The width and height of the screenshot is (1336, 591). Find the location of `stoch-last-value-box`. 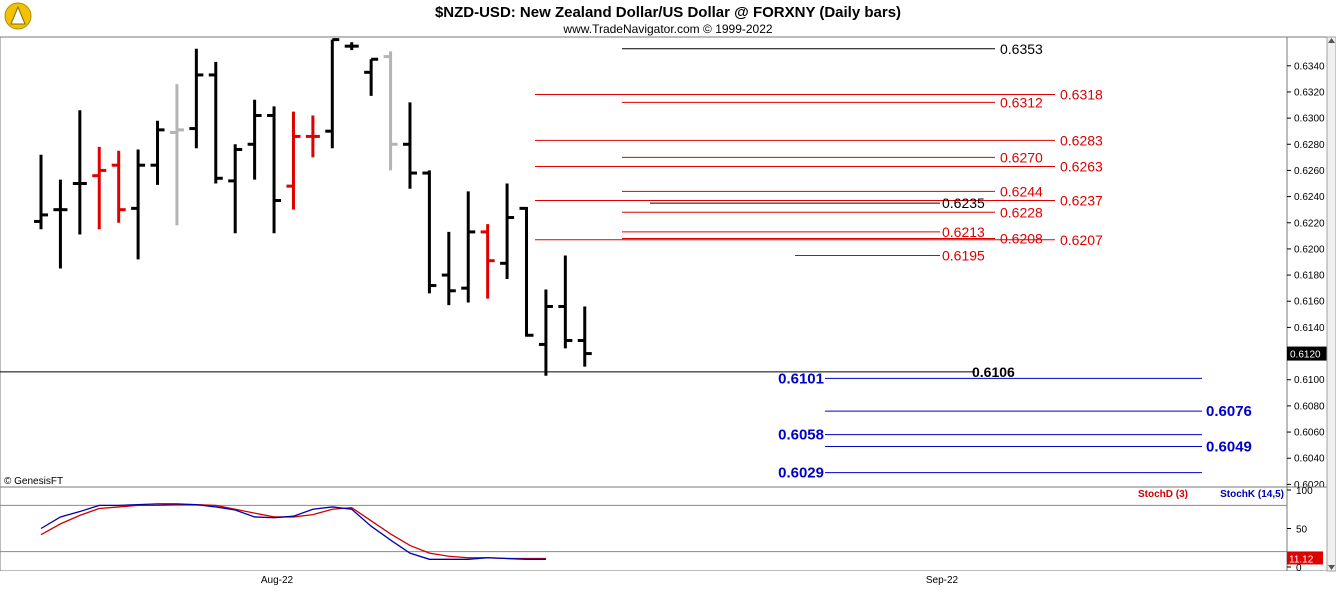

stoch-last-value-box is located at coordinates (1305, 558).